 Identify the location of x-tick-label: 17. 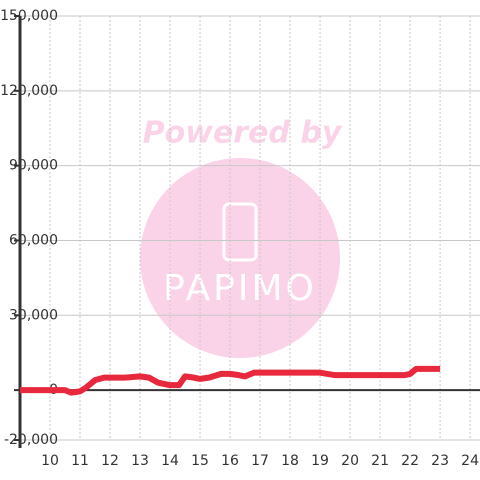
(260, 461).